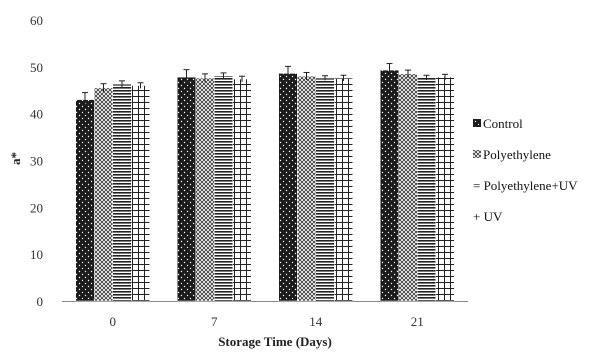  What do you see at coordinates (36, 67) in the screenshot?
I see `y-tick-label: 50` at bounding box center [36, 67].